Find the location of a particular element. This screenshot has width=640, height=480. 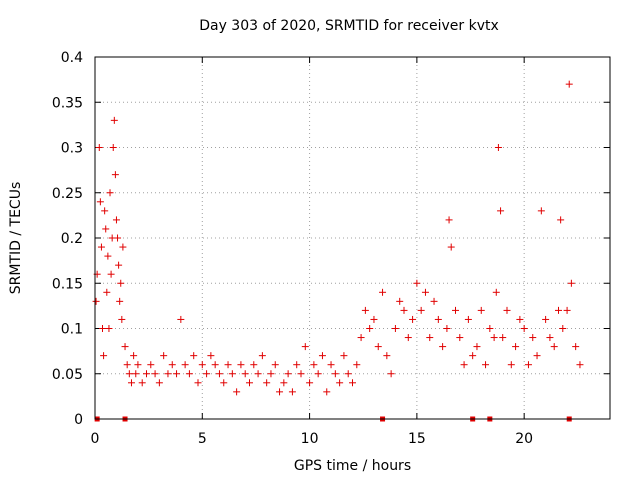

y-tick-label: 0.25 is located at coordinates (67, 194).